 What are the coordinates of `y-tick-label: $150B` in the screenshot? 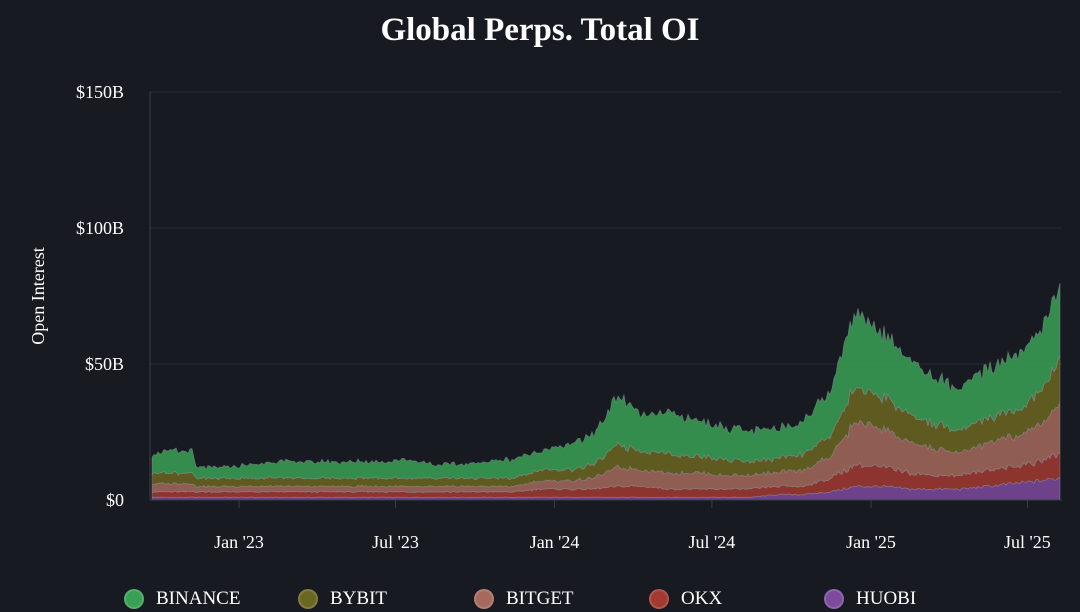 It's located at (100, 92).